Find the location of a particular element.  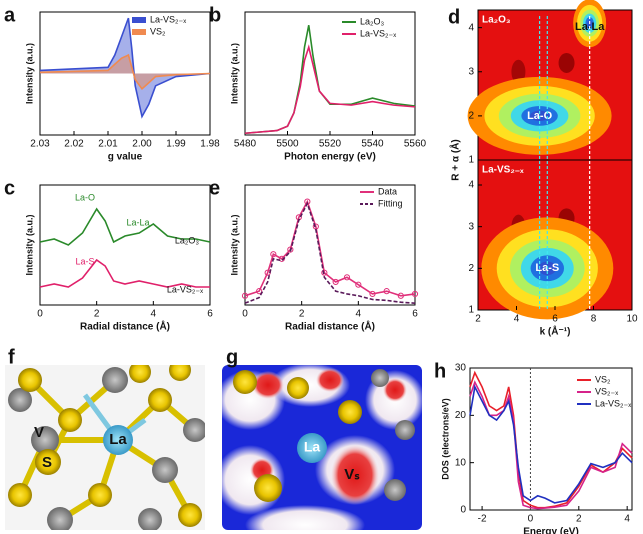

panel-label: e is located at coordinates (214, 188).